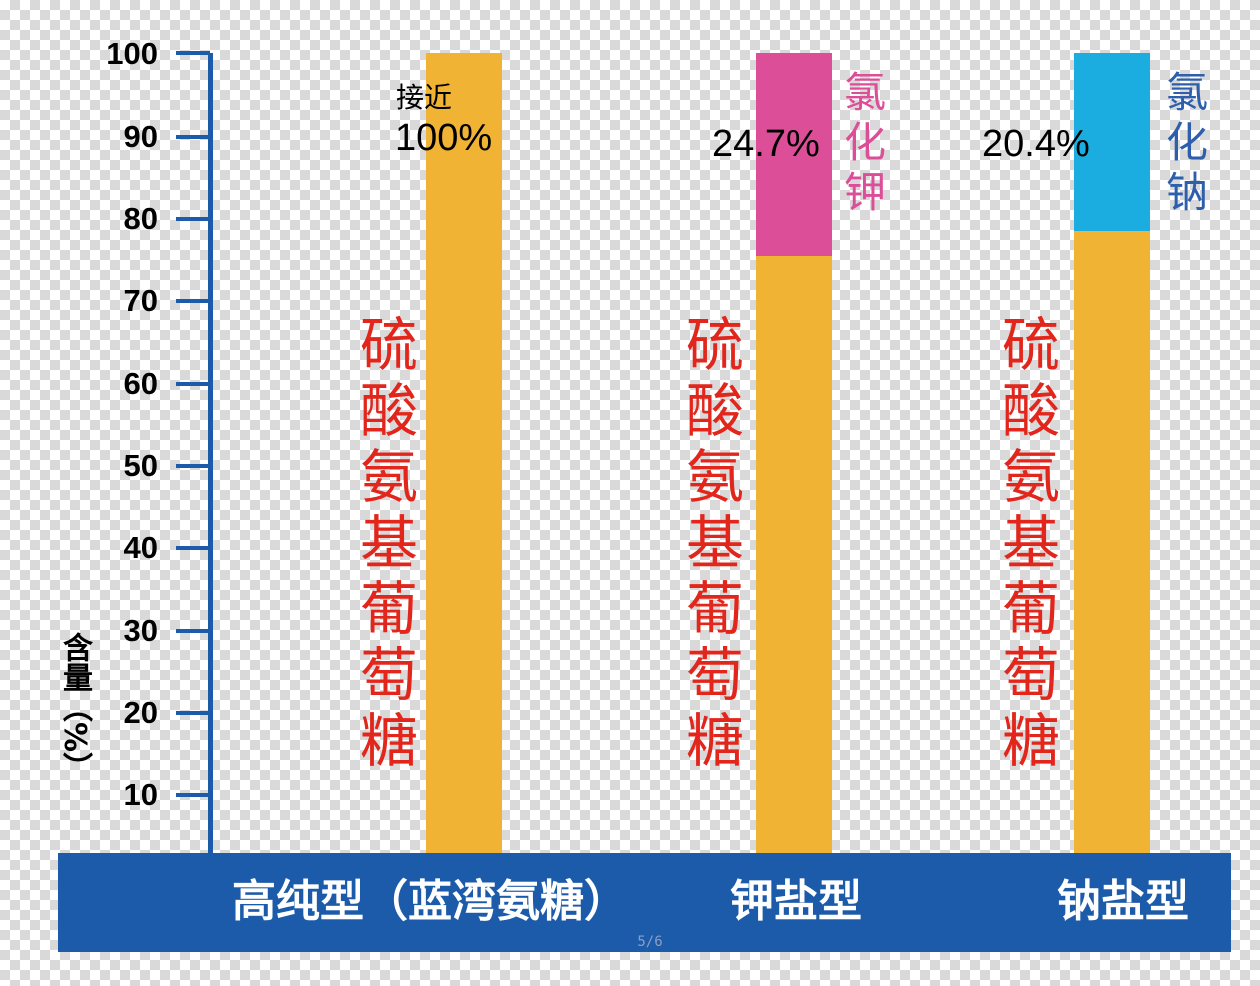 This screenshot has height=986, width=1260. Describe the element at coordinates (140, 218) in the screenshot. I see `y-tick-label: 80` at that location.